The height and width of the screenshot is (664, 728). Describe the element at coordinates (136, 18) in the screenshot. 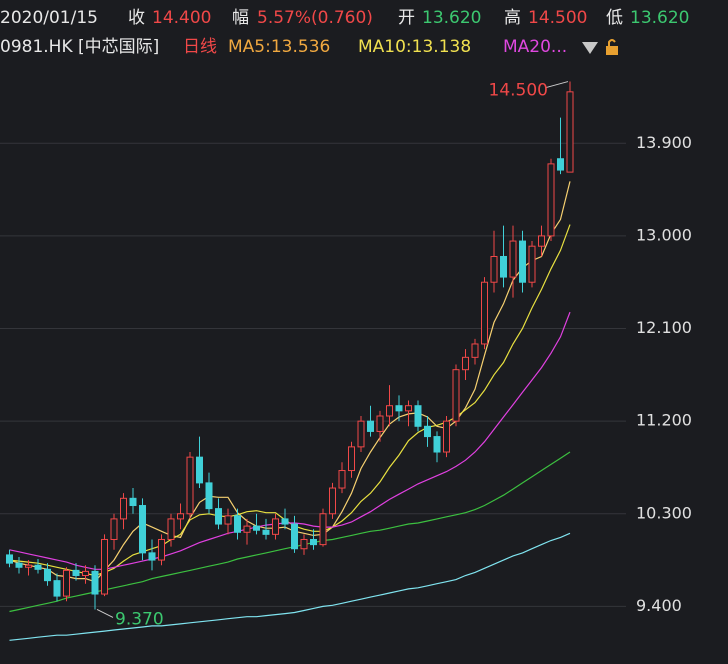

I see `header-text: 收` at that location.